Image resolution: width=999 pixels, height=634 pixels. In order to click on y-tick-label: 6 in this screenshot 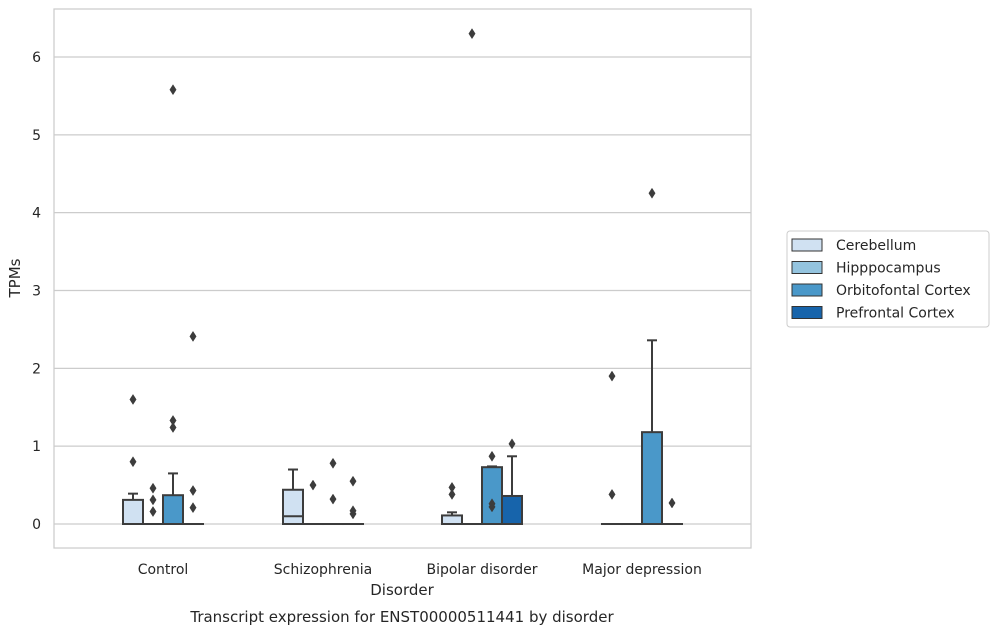, I will do `click(36, 58)`.